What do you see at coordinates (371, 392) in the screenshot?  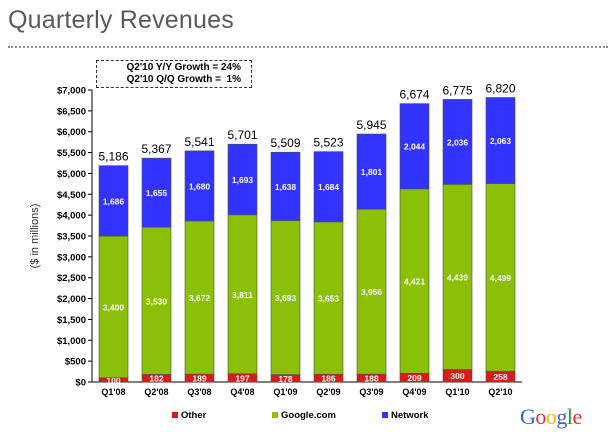 I see `x-tick-label: Q3'09` at bounding box center [371, 392].